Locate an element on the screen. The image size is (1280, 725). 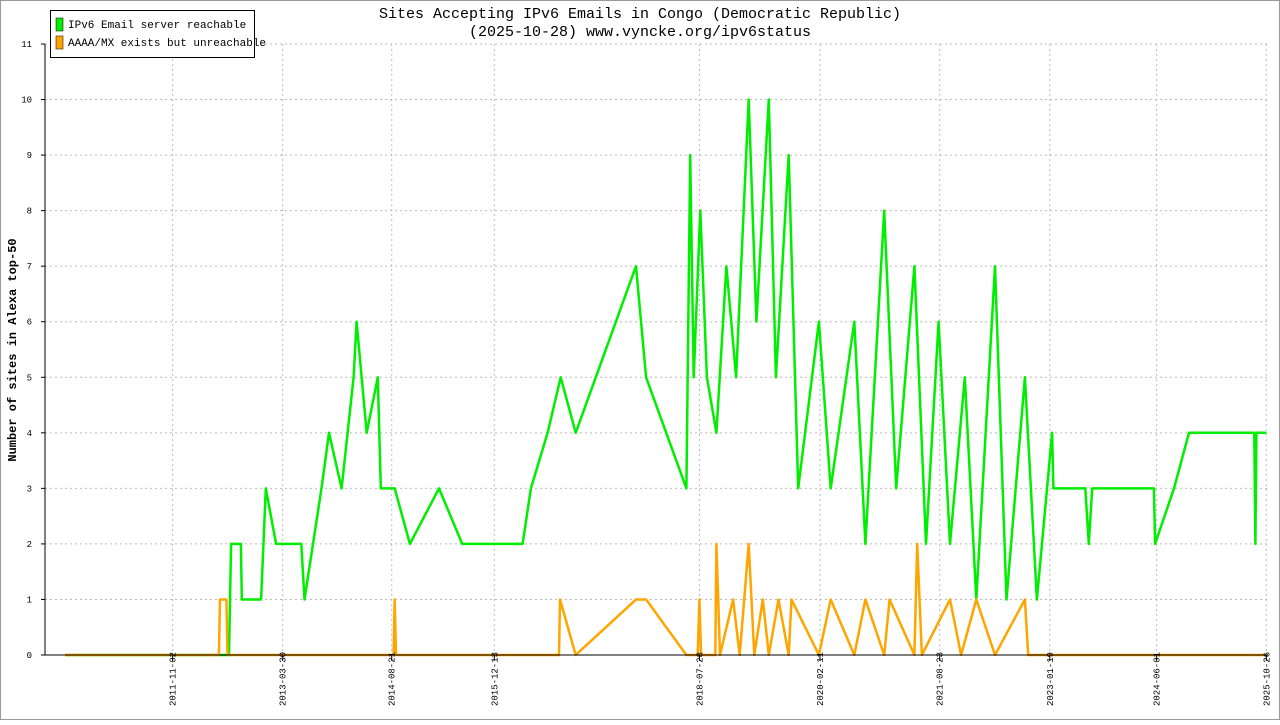
x-tick-label: 2015-12-13 is located at coordinates (495, 679).